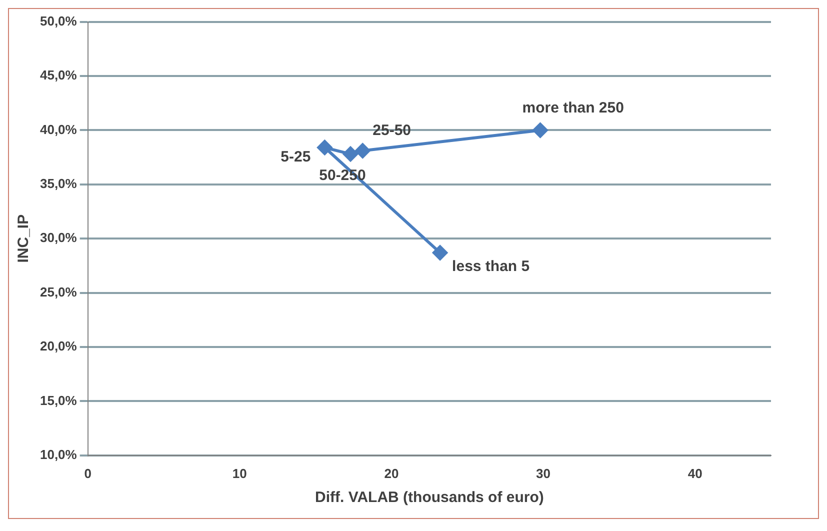 The image size is (827, 531). Describe the element at coordinates (295, 157) in the screenshot. I see `annotation: 5-25` at that location.